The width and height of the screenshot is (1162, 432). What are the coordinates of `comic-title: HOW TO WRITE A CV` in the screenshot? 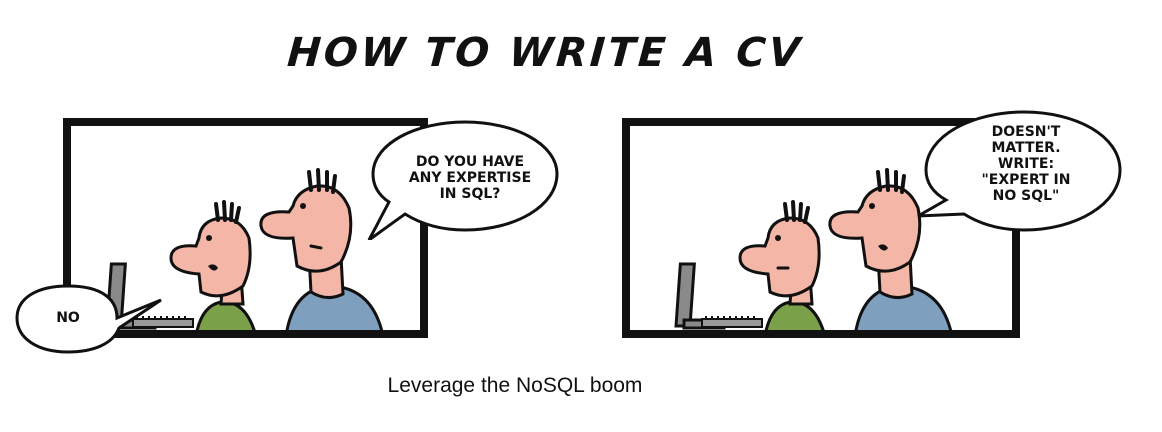 It's located at (545, 53).